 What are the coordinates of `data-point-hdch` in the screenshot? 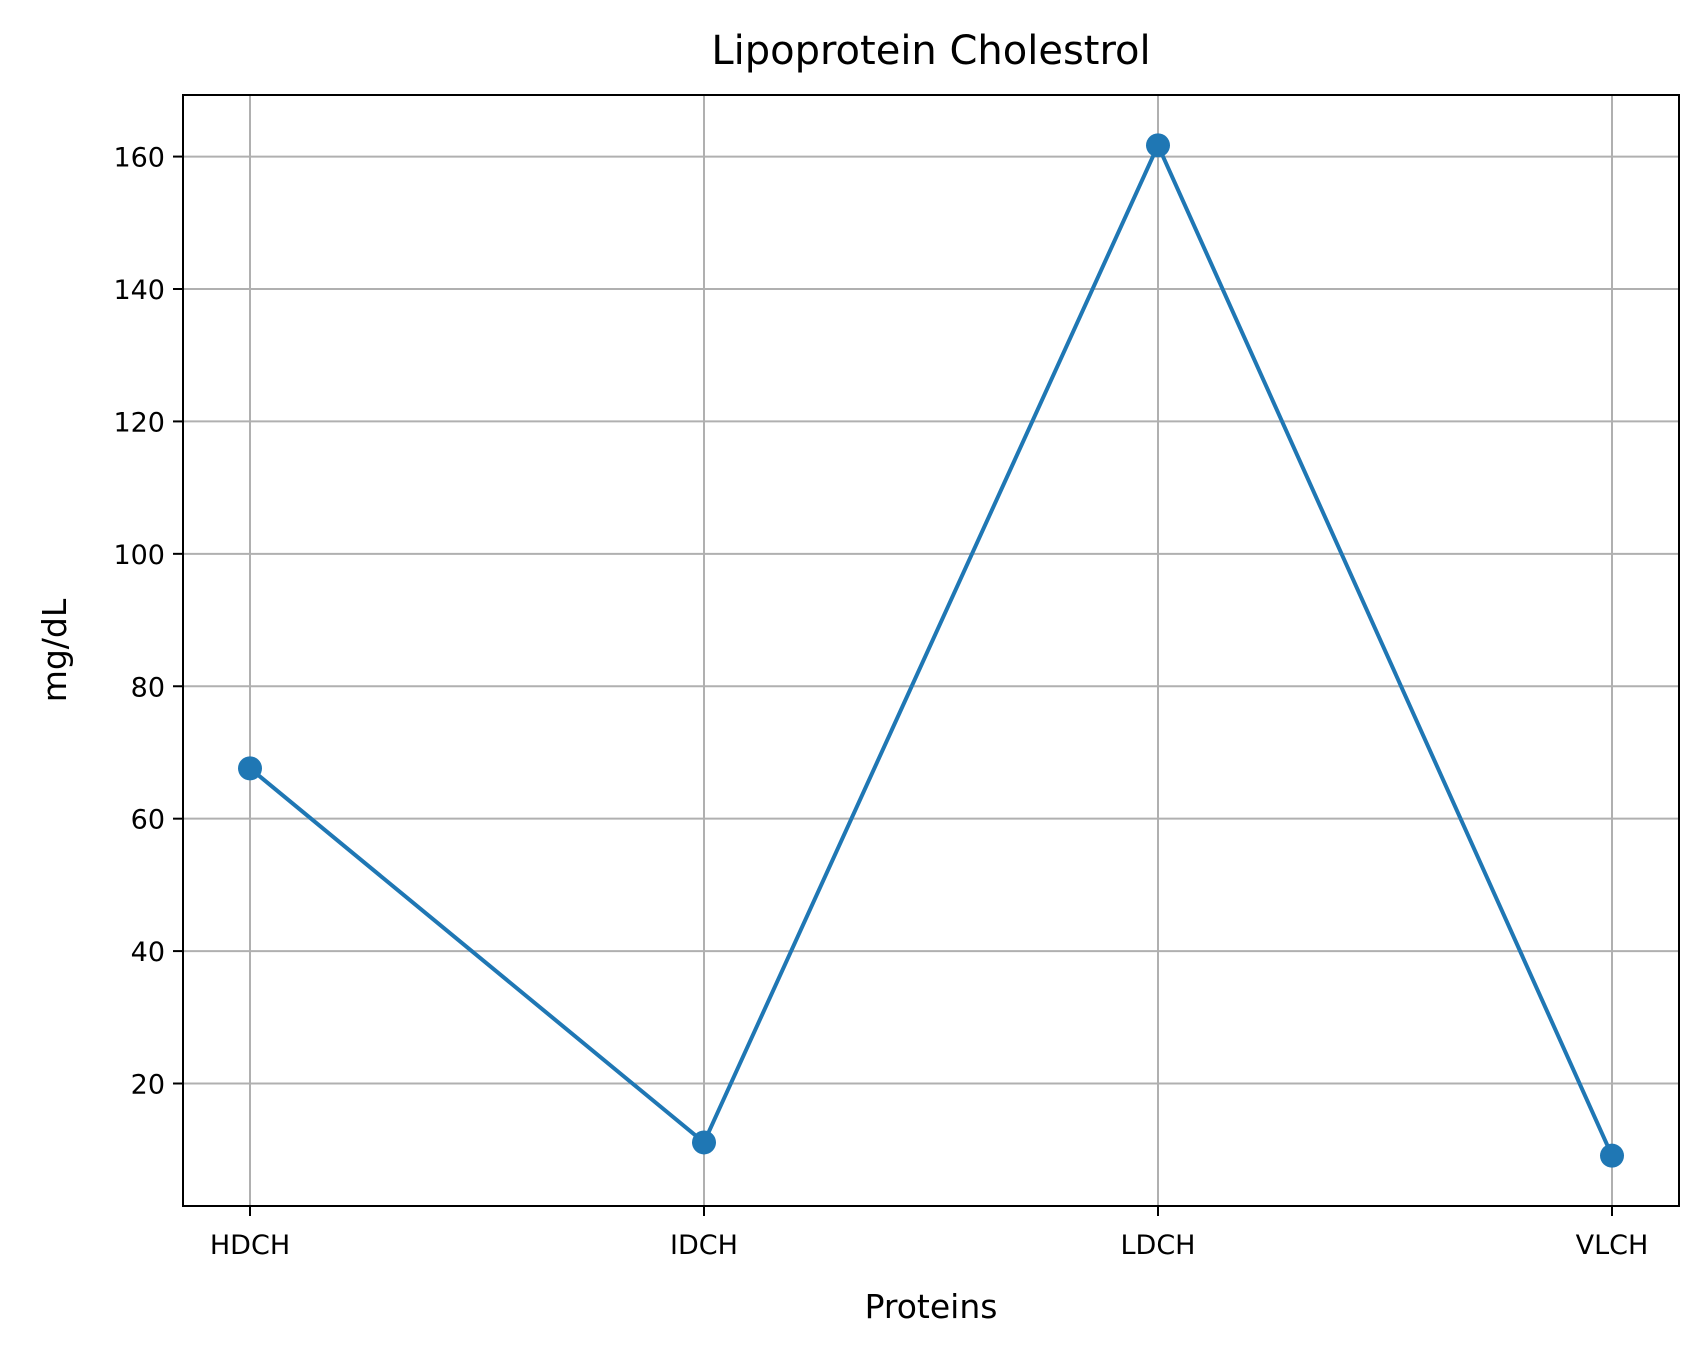 It's located at (250, 768).